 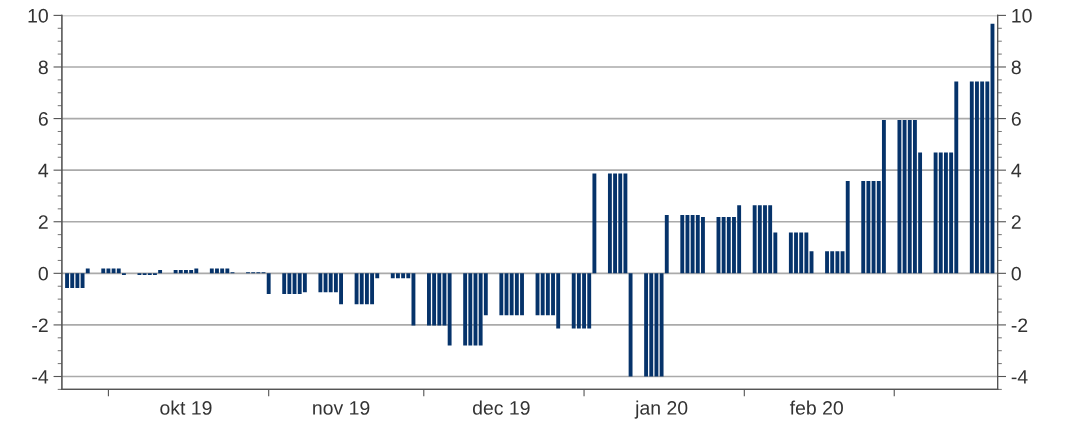 I want to click on x-tick-label: dec 19, so click(x=501, y=407).